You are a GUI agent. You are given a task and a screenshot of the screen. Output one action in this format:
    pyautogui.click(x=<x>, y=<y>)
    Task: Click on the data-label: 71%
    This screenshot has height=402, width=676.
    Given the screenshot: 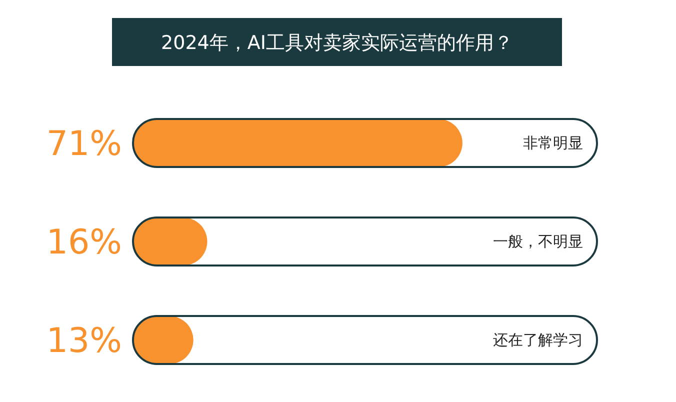 What is the action you would take?
    pyautogui.click(x=84, y=144)
    